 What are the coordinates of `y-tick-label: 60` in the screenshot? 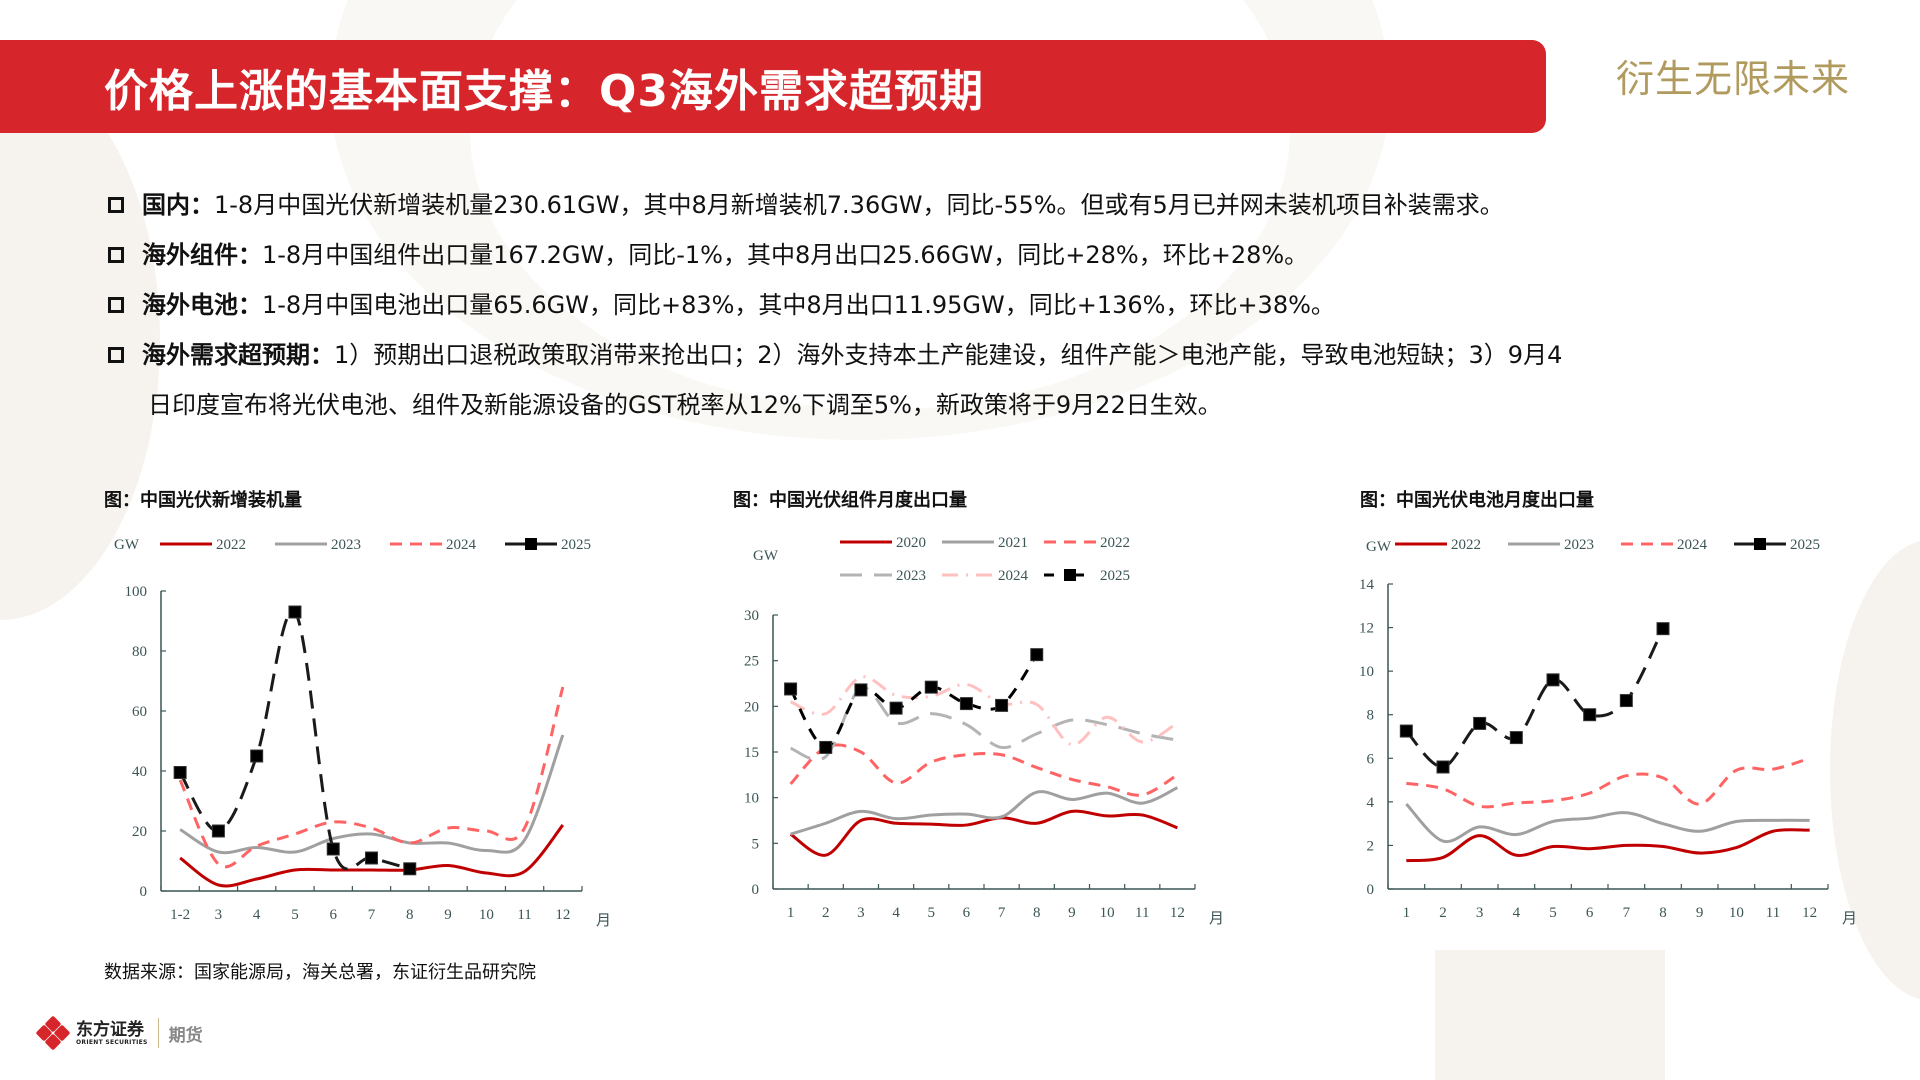 It's located at (139, 712).